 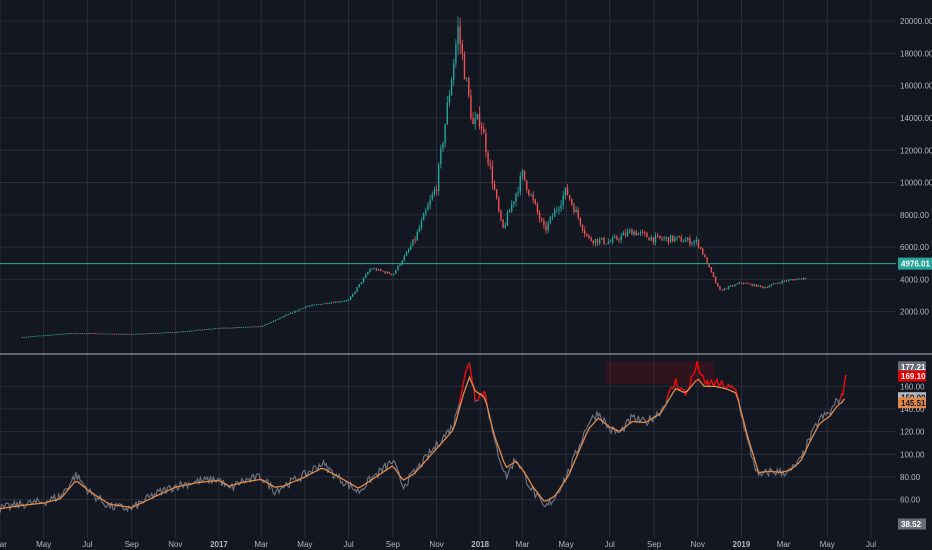 What do you see at coordinates (916, 183) in the screenshot?
I see `price-tick-label: 10000.00` at bounding box center [916, 183].